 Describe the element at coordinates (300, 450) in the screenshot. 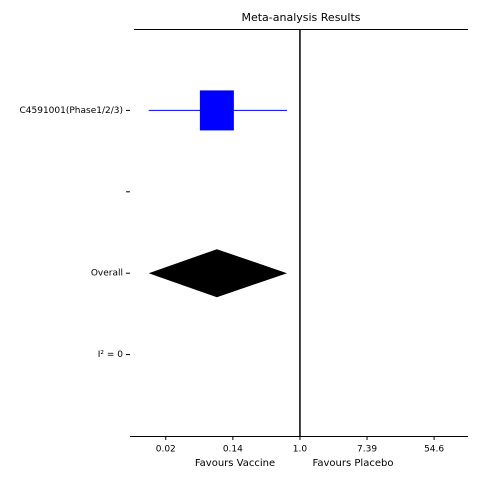

I see `x-tick-label: 1.0` at that location.